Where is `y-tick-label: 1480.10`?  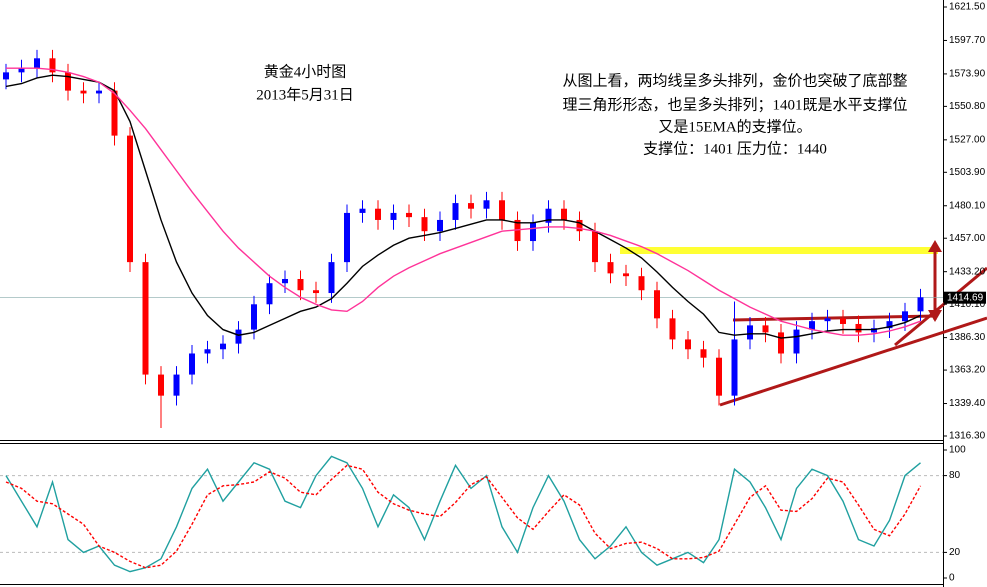 y-tick-label: 1480.10 is located at coordinates (967, 205).